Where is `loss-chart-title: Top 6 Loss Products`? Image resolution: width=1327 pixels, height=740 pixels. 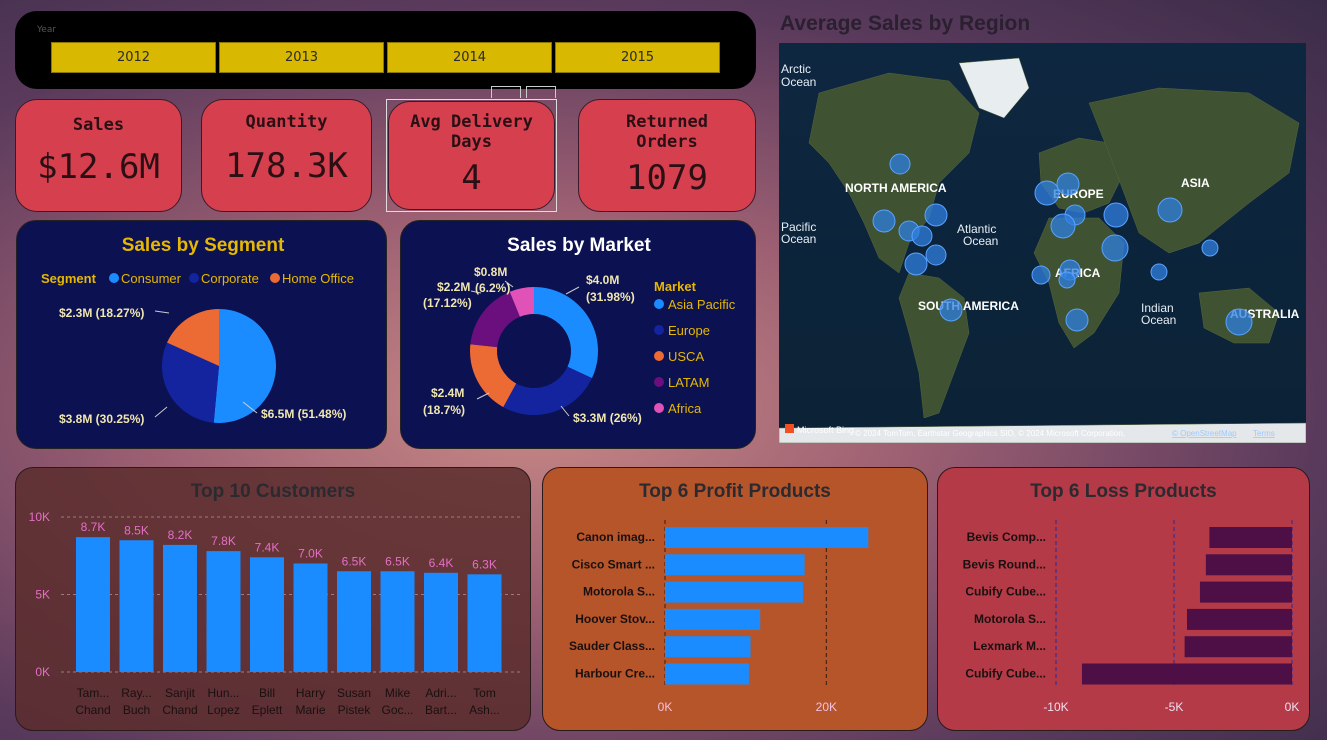 loss-chart-title: Top 6 Loss Products is located at coordinates (1123, 491).